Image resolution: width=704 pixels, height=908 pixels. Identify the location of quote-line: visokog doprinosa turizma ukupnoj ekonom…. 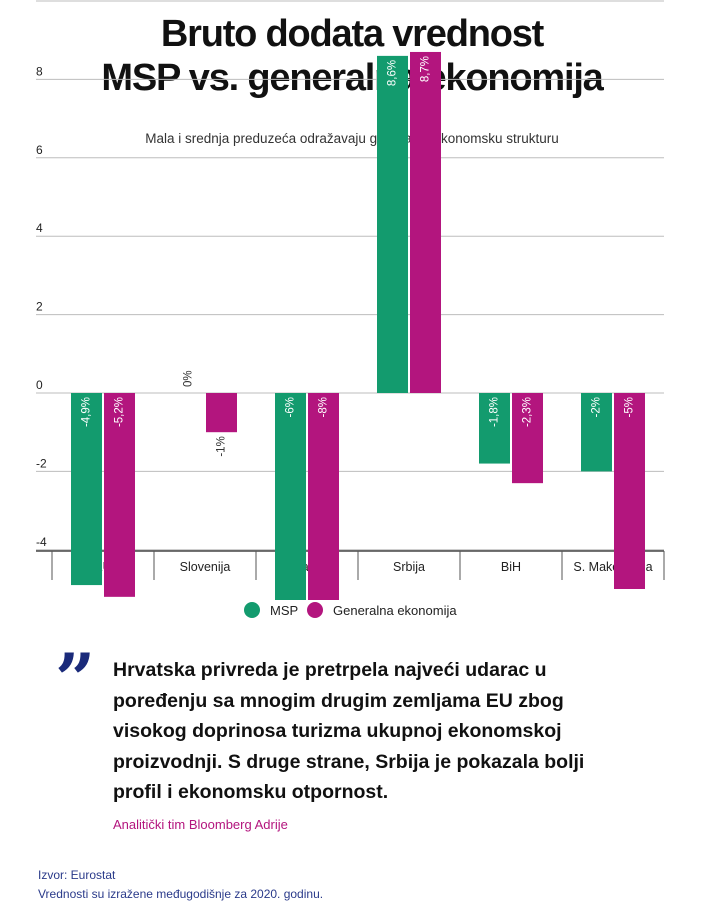
(337, 731).